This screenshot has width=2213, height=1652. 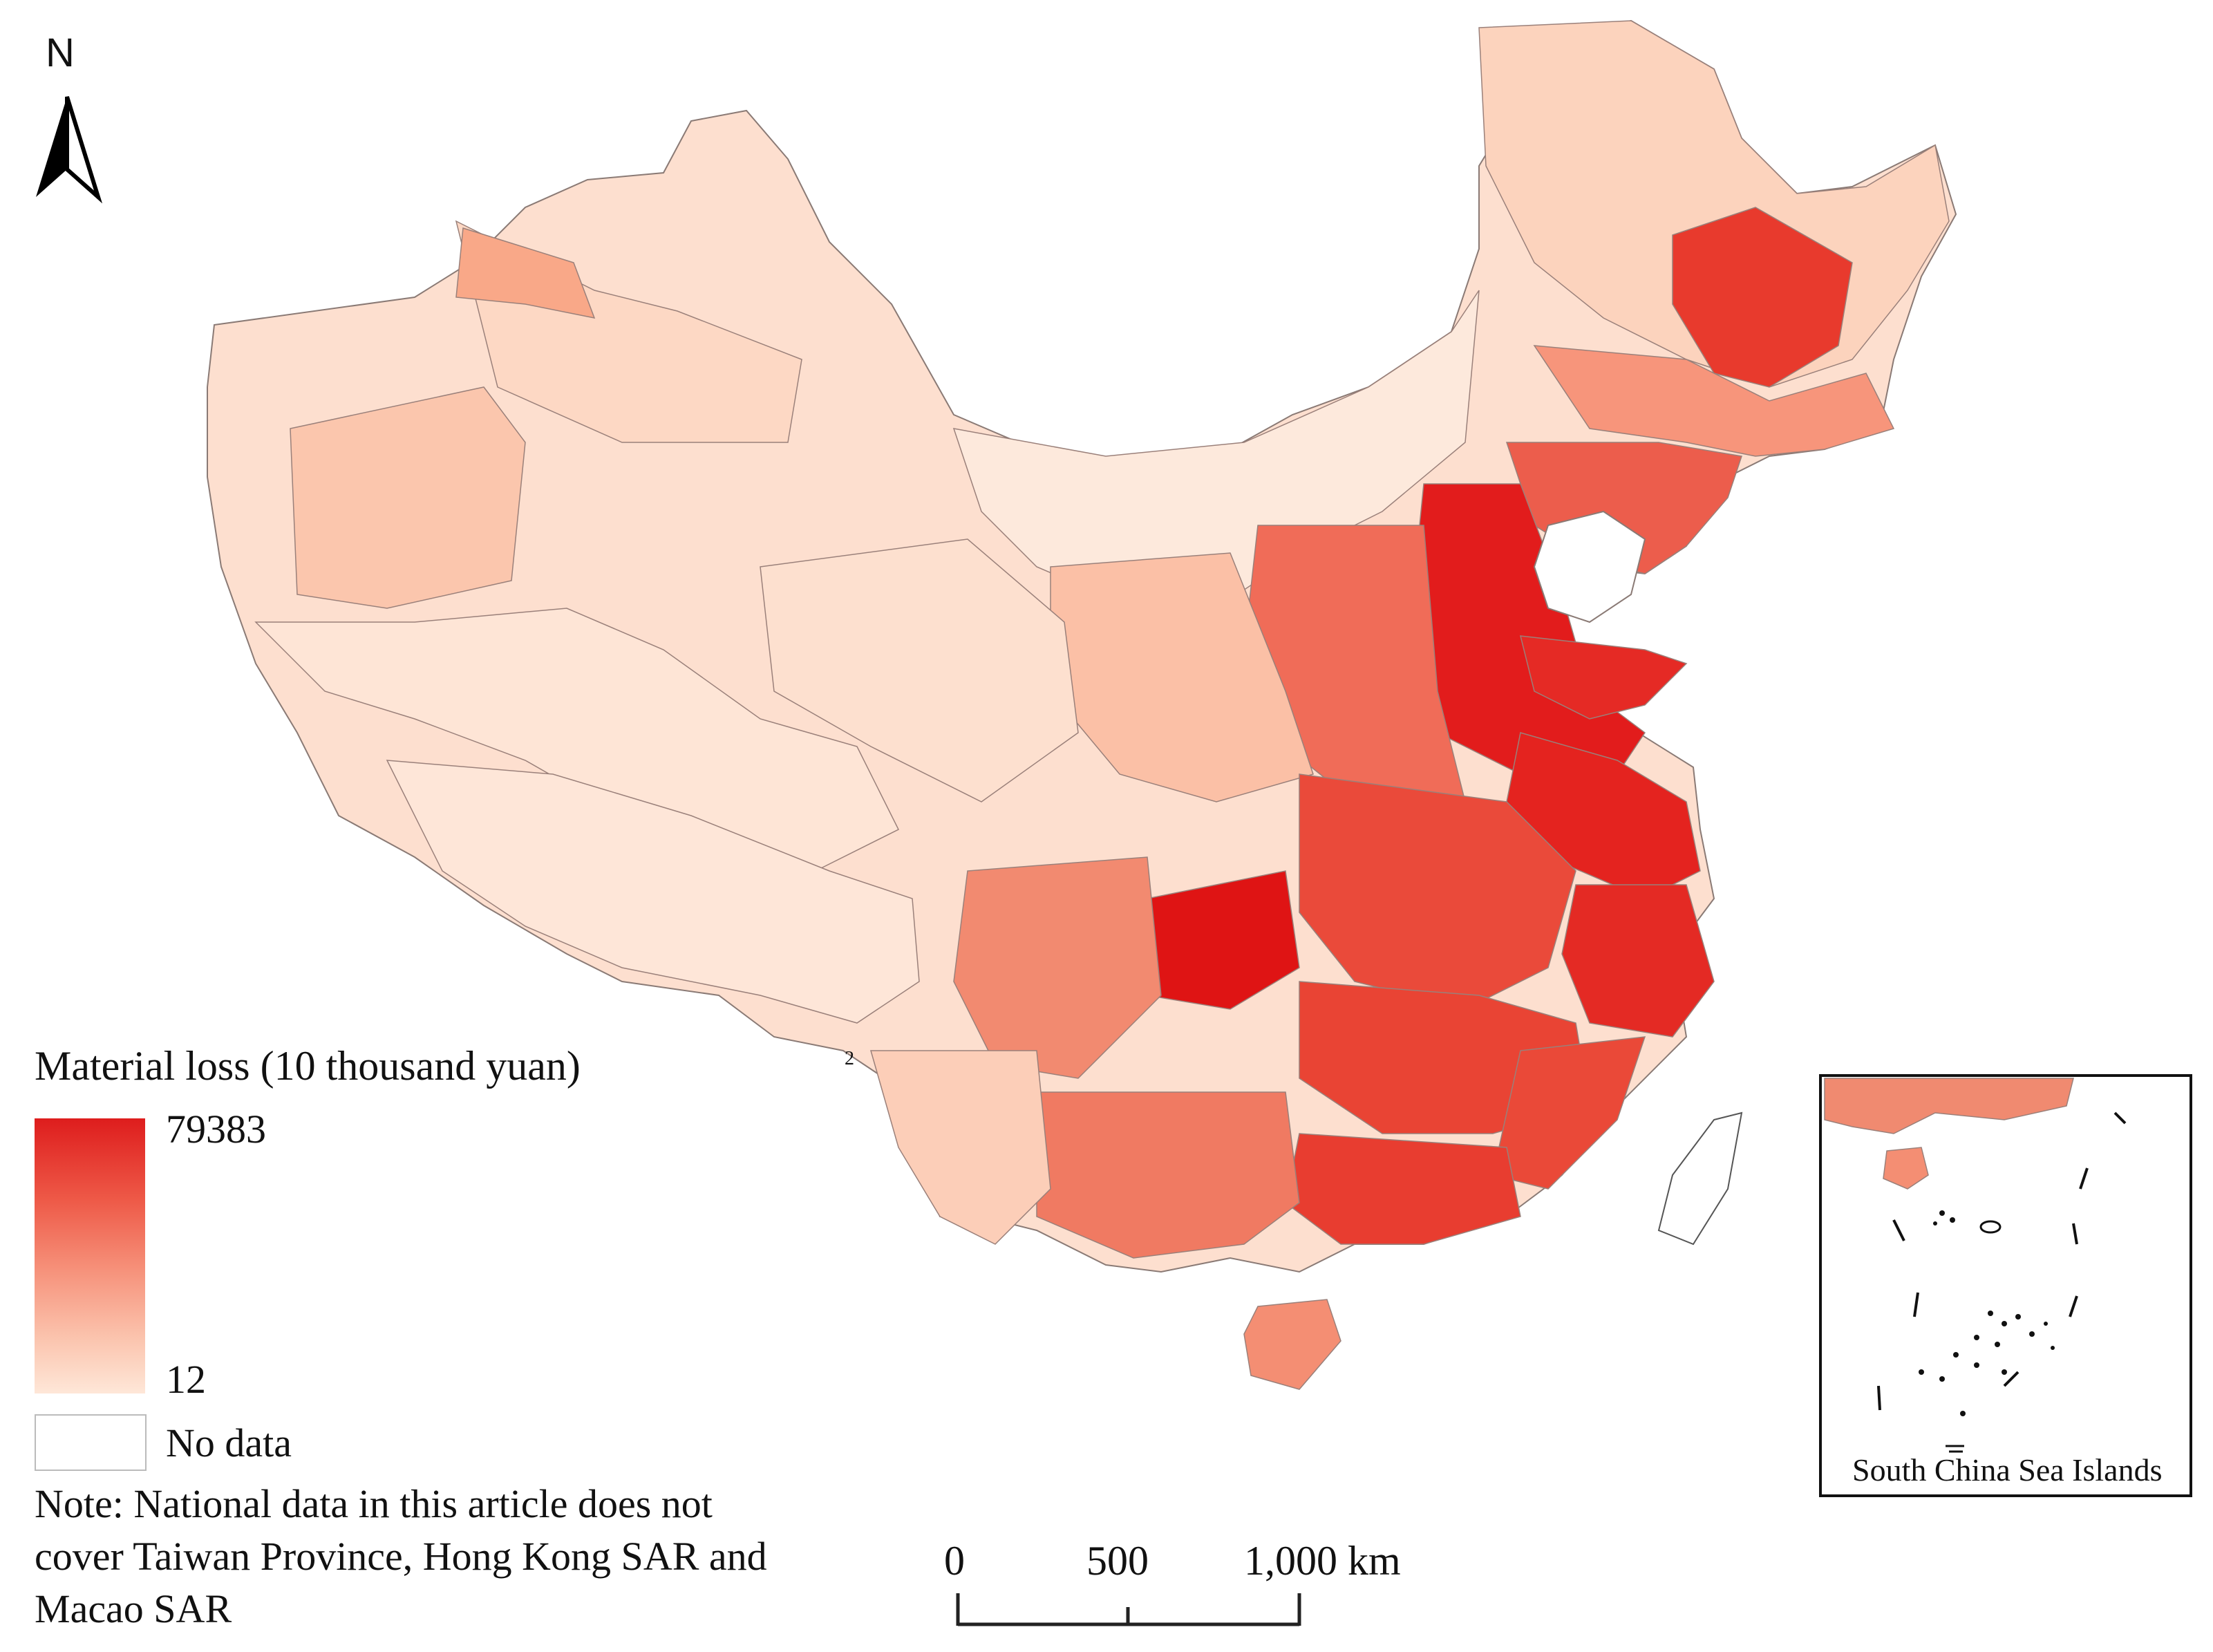 What do you see at coordinates (849, 1059) in the screenshot?
I see `stray-map-label: 2` at bounding box center [849, 1059].